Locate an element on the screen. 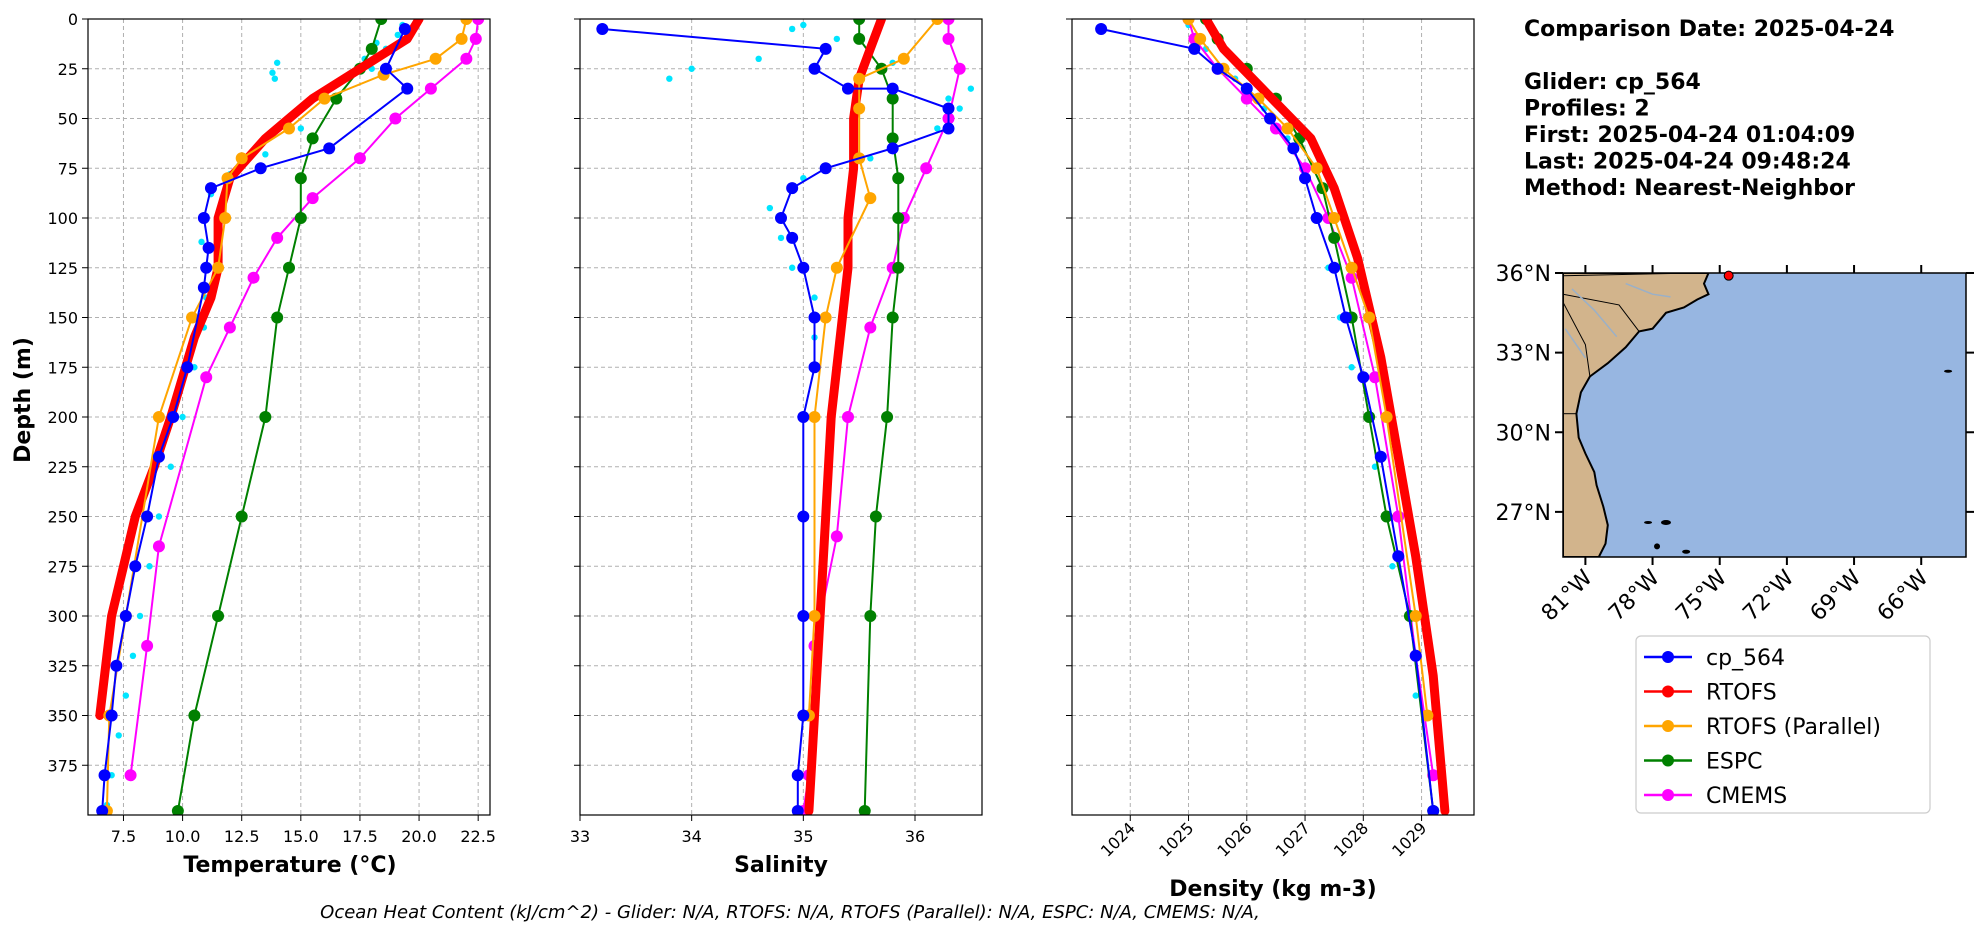  series-glider is located at coordinates (1267, 418).